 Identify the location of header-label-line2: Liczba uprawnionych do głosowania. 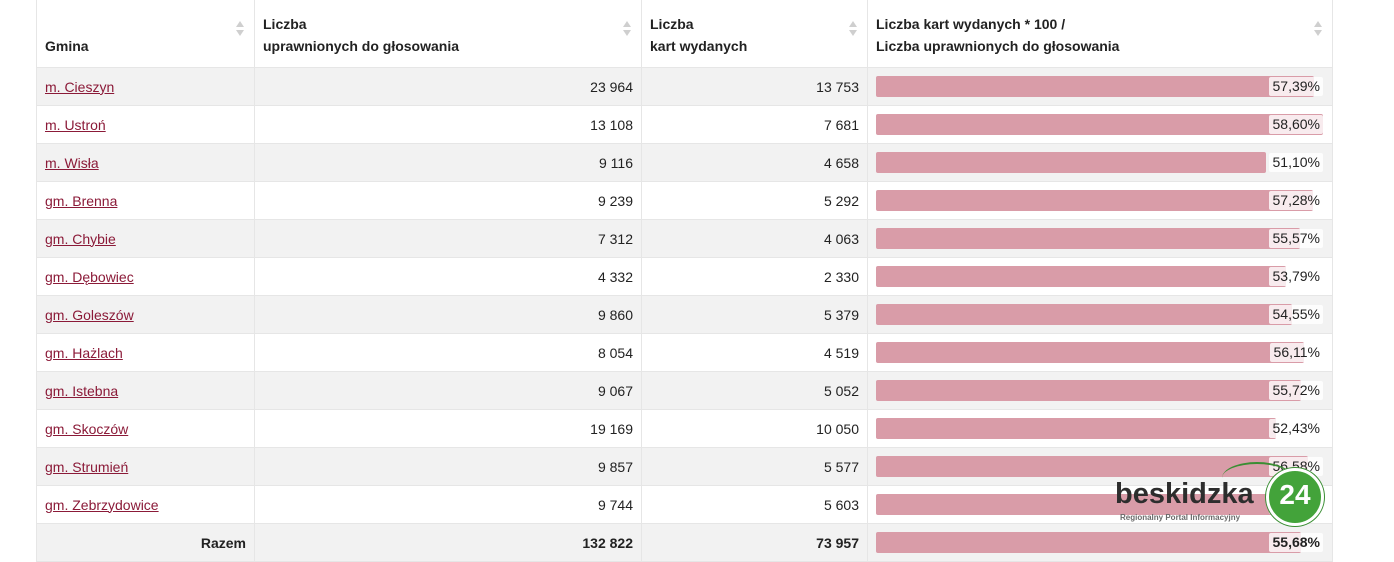
(998, 46).